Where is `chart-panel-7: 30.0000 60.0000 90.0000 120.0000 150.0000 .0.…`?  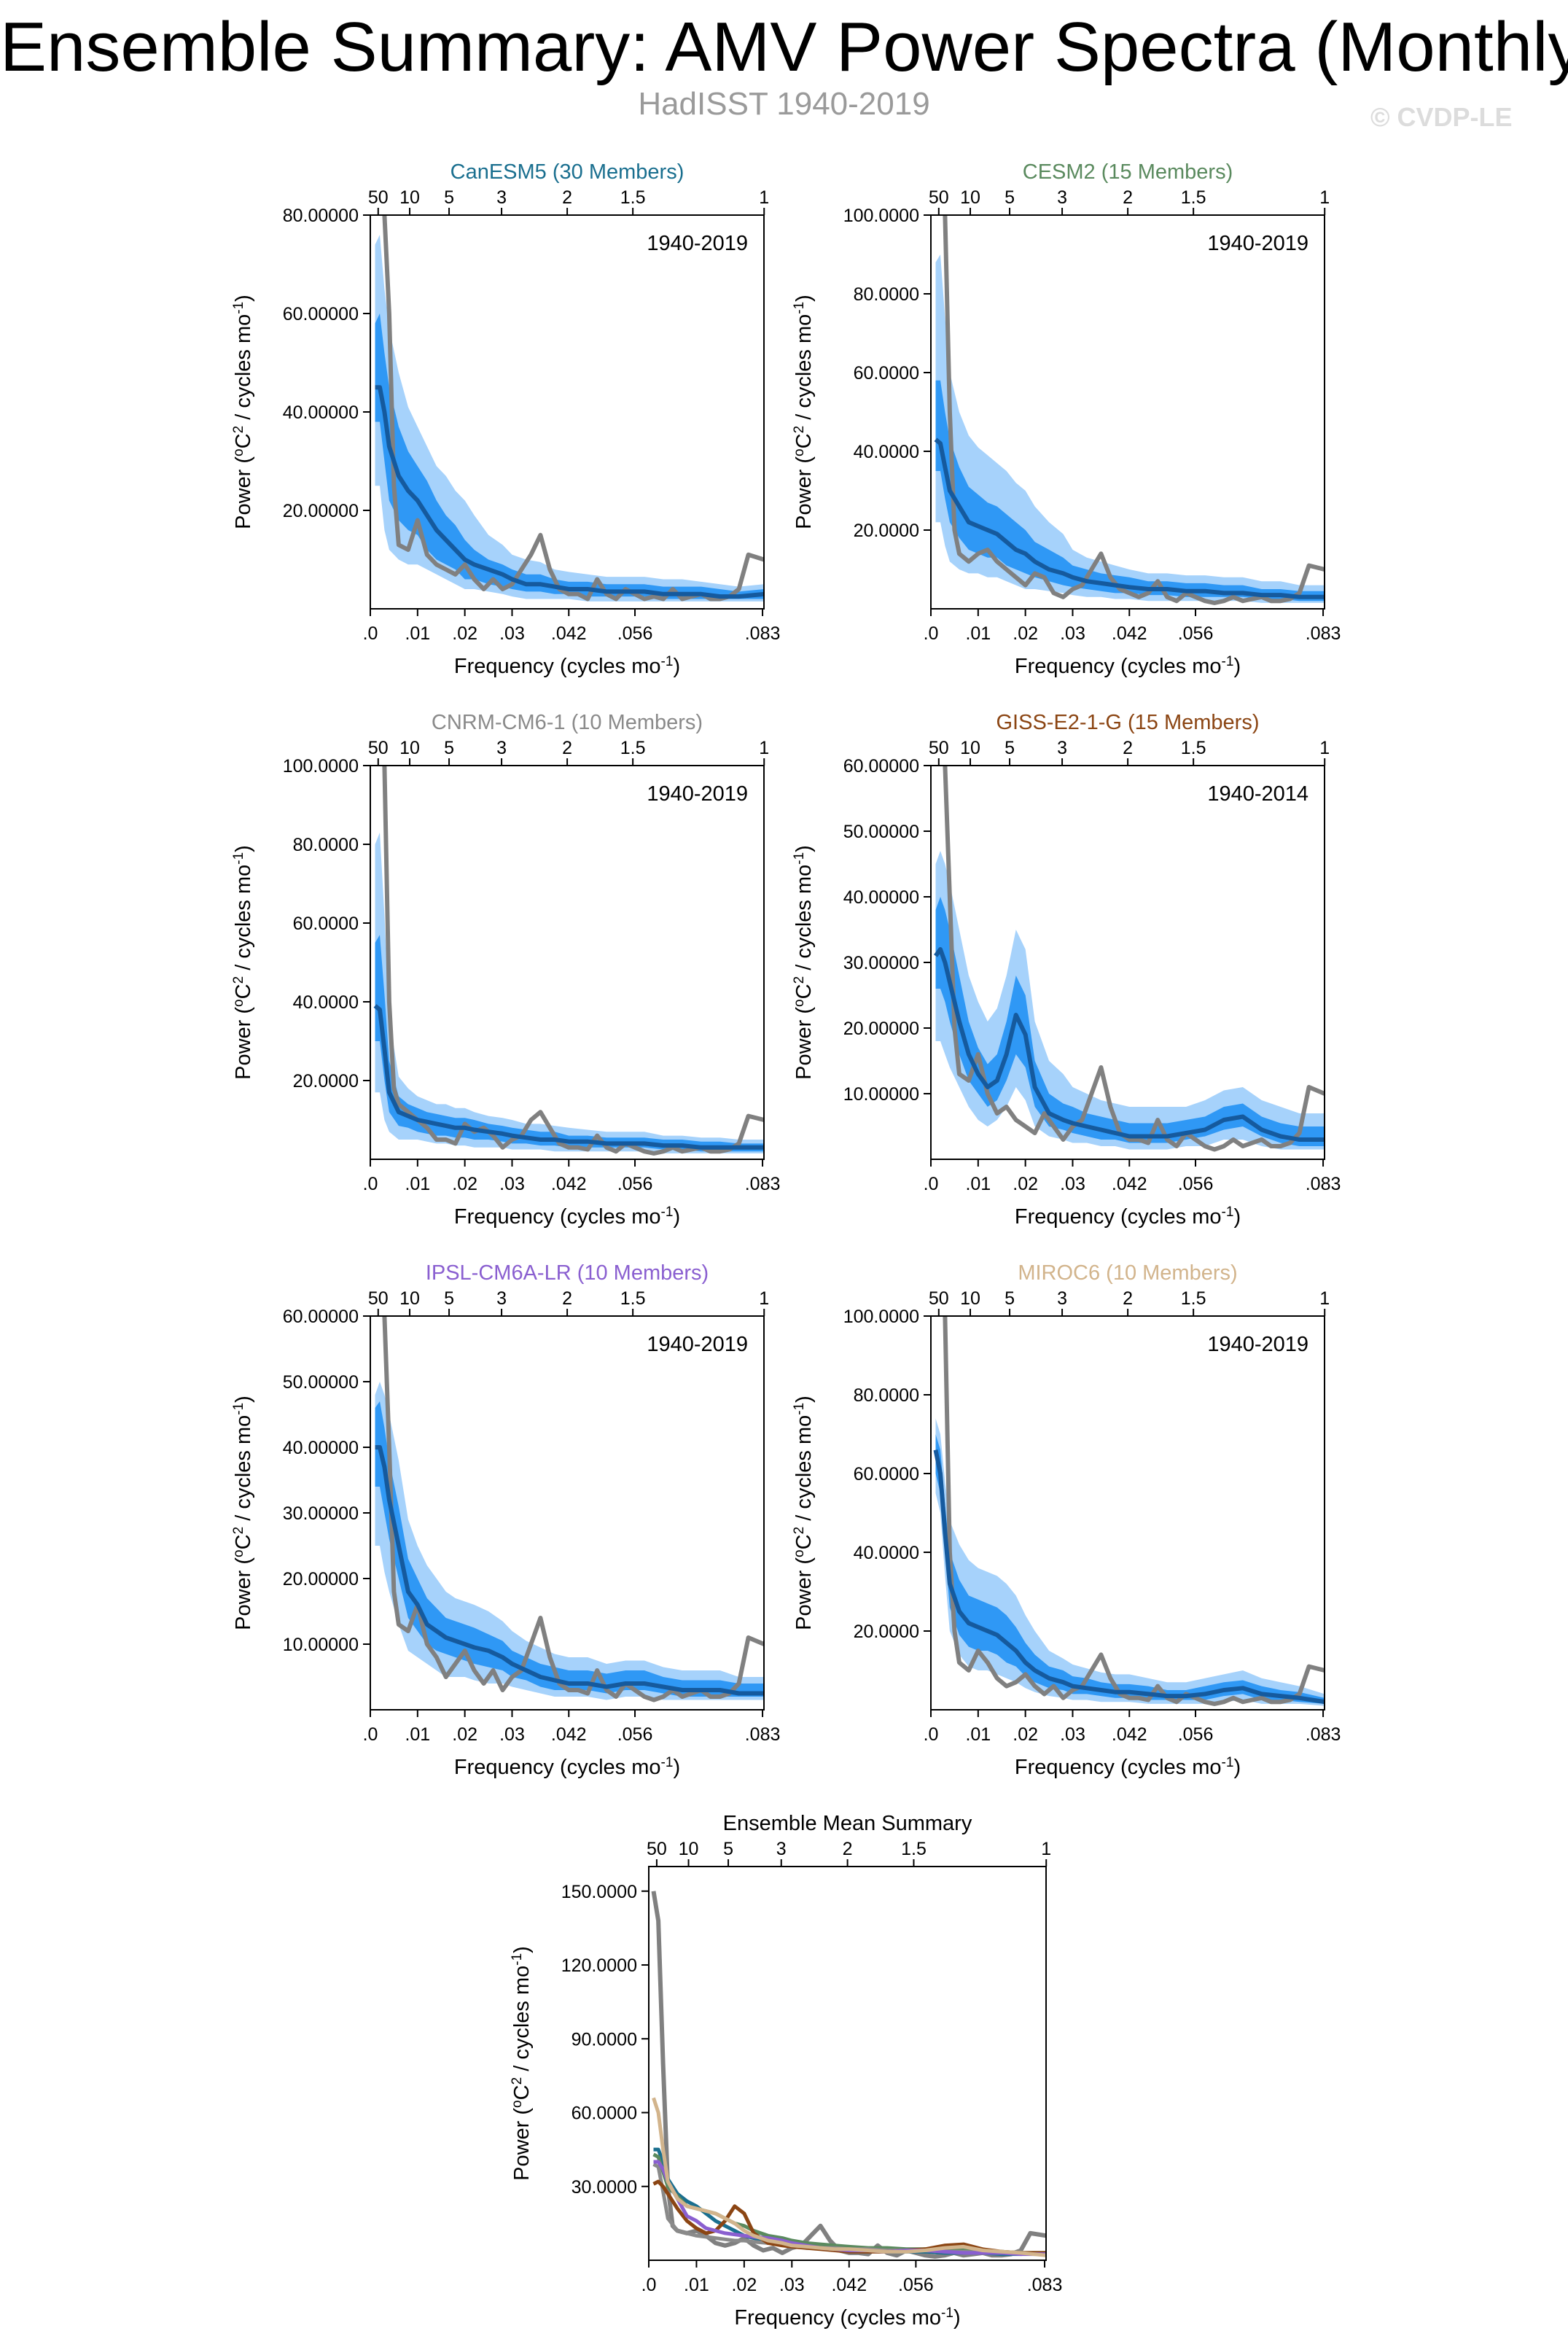
chart-panel-7: 30.0000 60.0000 90.0000 120.0000 150.0000 .0.… is located at coordinates (787, 2071).